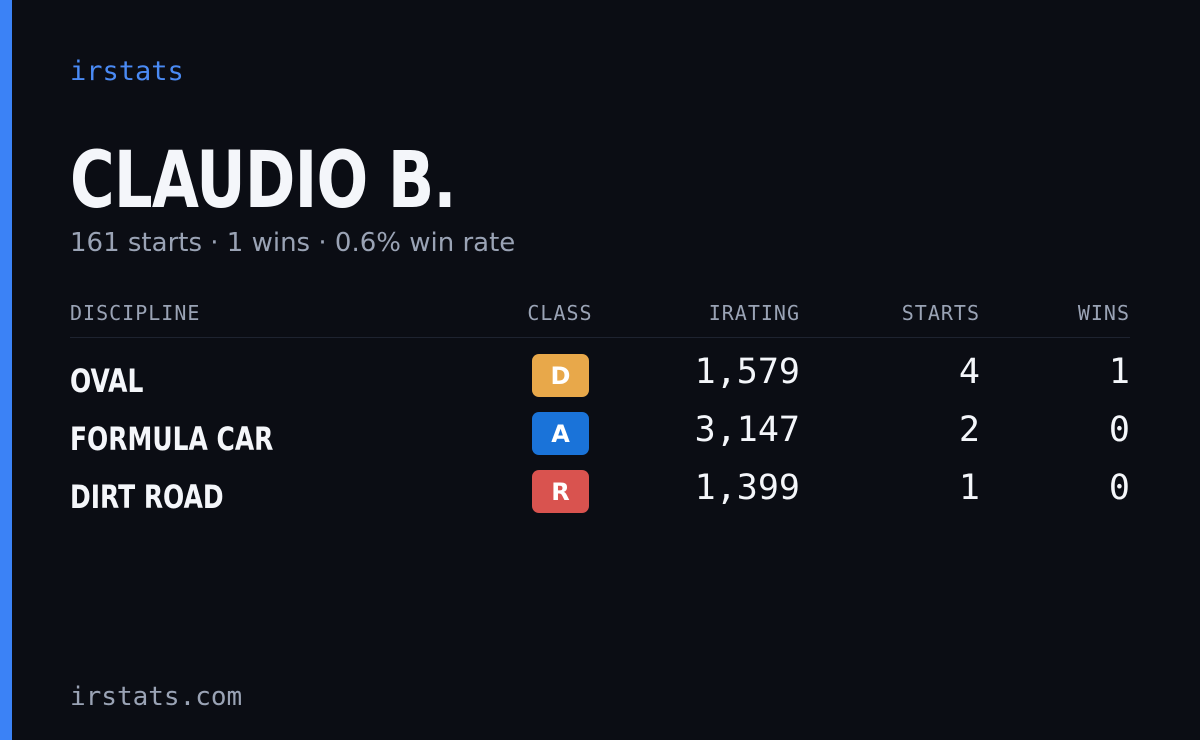  Describe the element at coordinates (560, 433) in the screenshot. I see `class-badge: A` at that location.